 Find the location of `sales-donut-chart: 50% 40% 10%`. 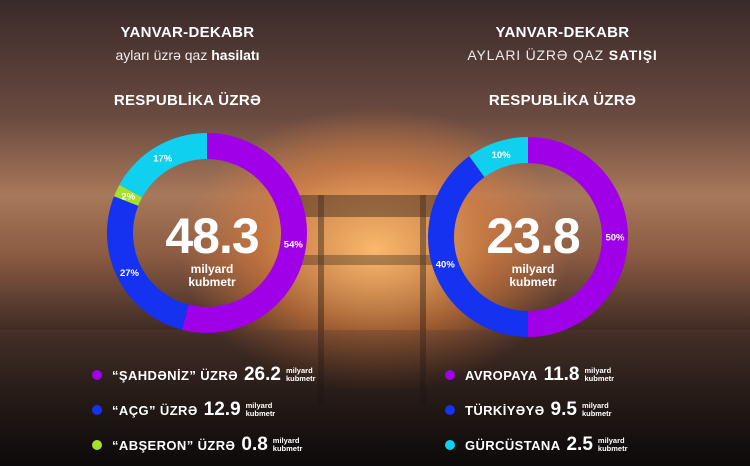

sales-donut-chart: 50% 40% 10% is located at coordinates (528, 237).